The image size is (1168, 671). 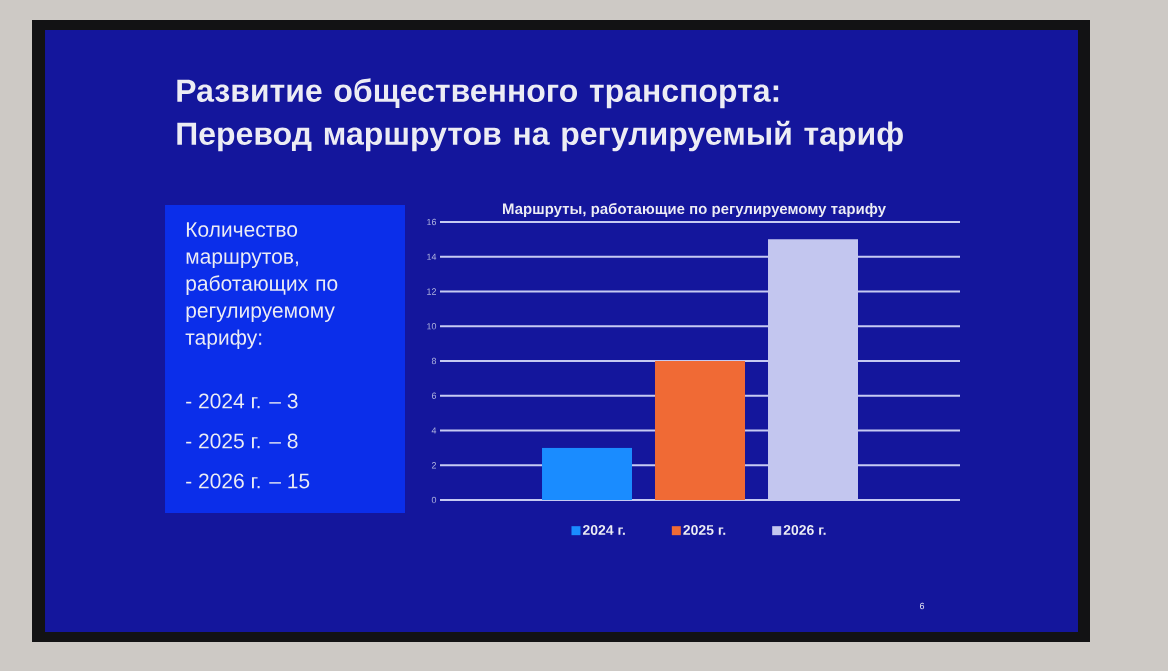 I want to click on chart-title: Развитие общественного транспорта: Перевод маршрутов на регулируемый тариф, so click(x=540, y=115).